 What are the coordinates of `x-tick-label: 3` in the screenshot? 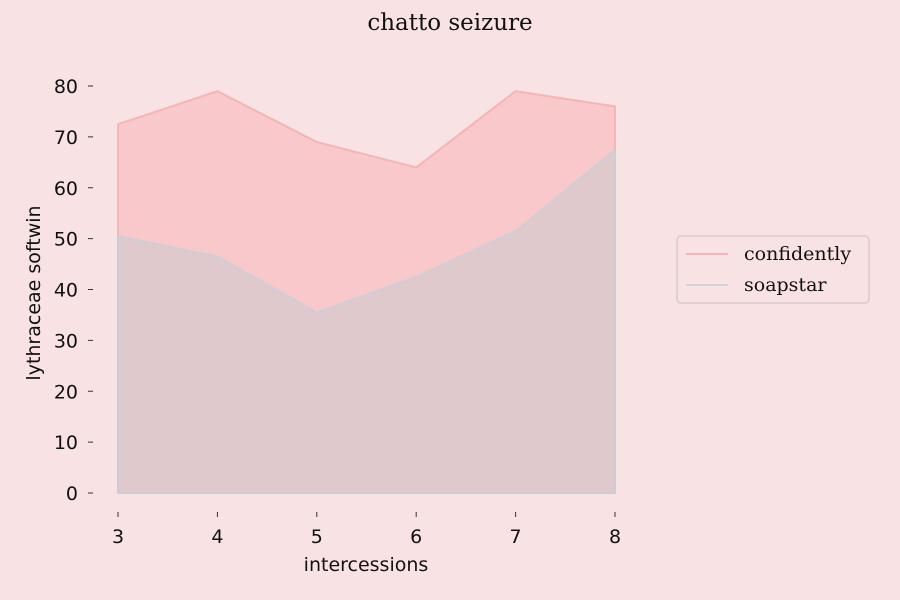 It's located at (118, 537).